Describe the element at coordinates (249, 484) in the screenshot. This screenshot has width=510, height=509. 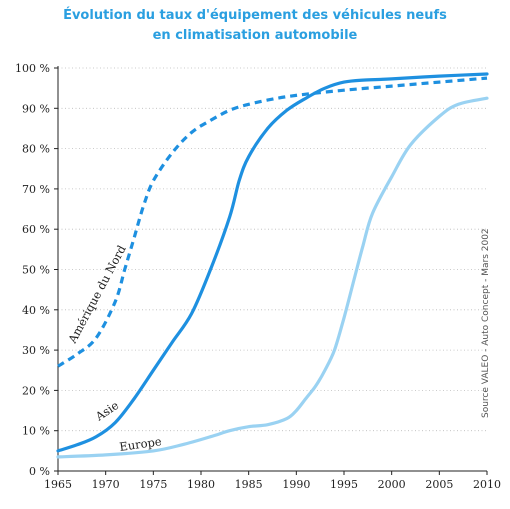
I see `x-tick-label: 1985` at that location.